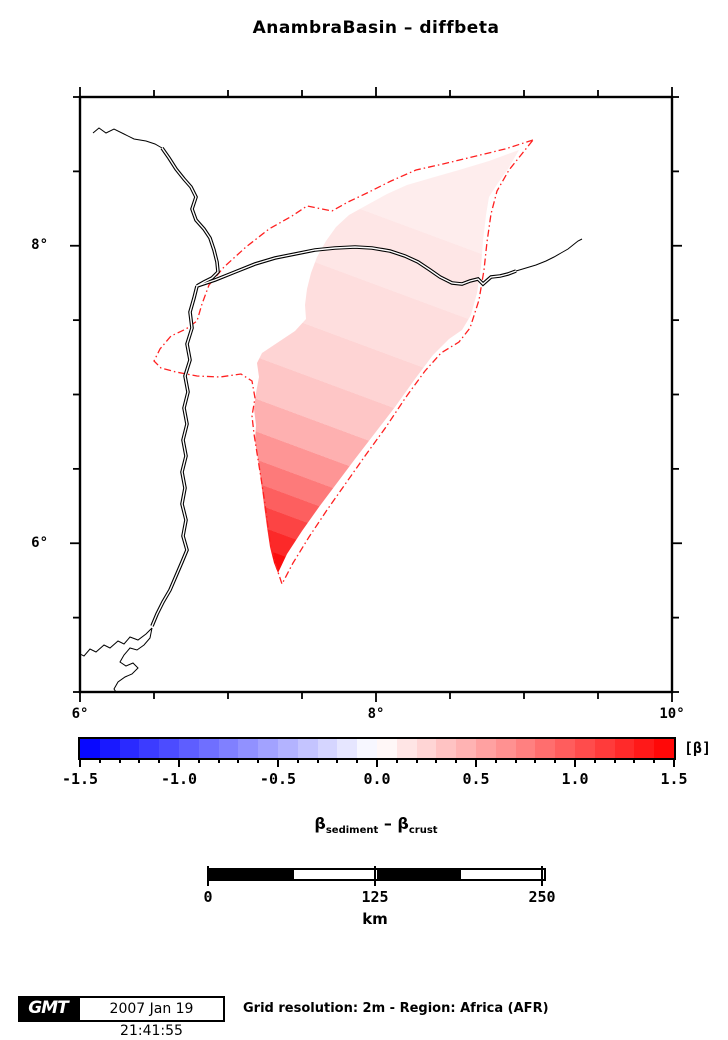 Image resolution: width=728 pixels, height=1040 pixels. Describe the element at coordinates (127, 138) in the screenshot. I see `niger-river-headwater` at that location.